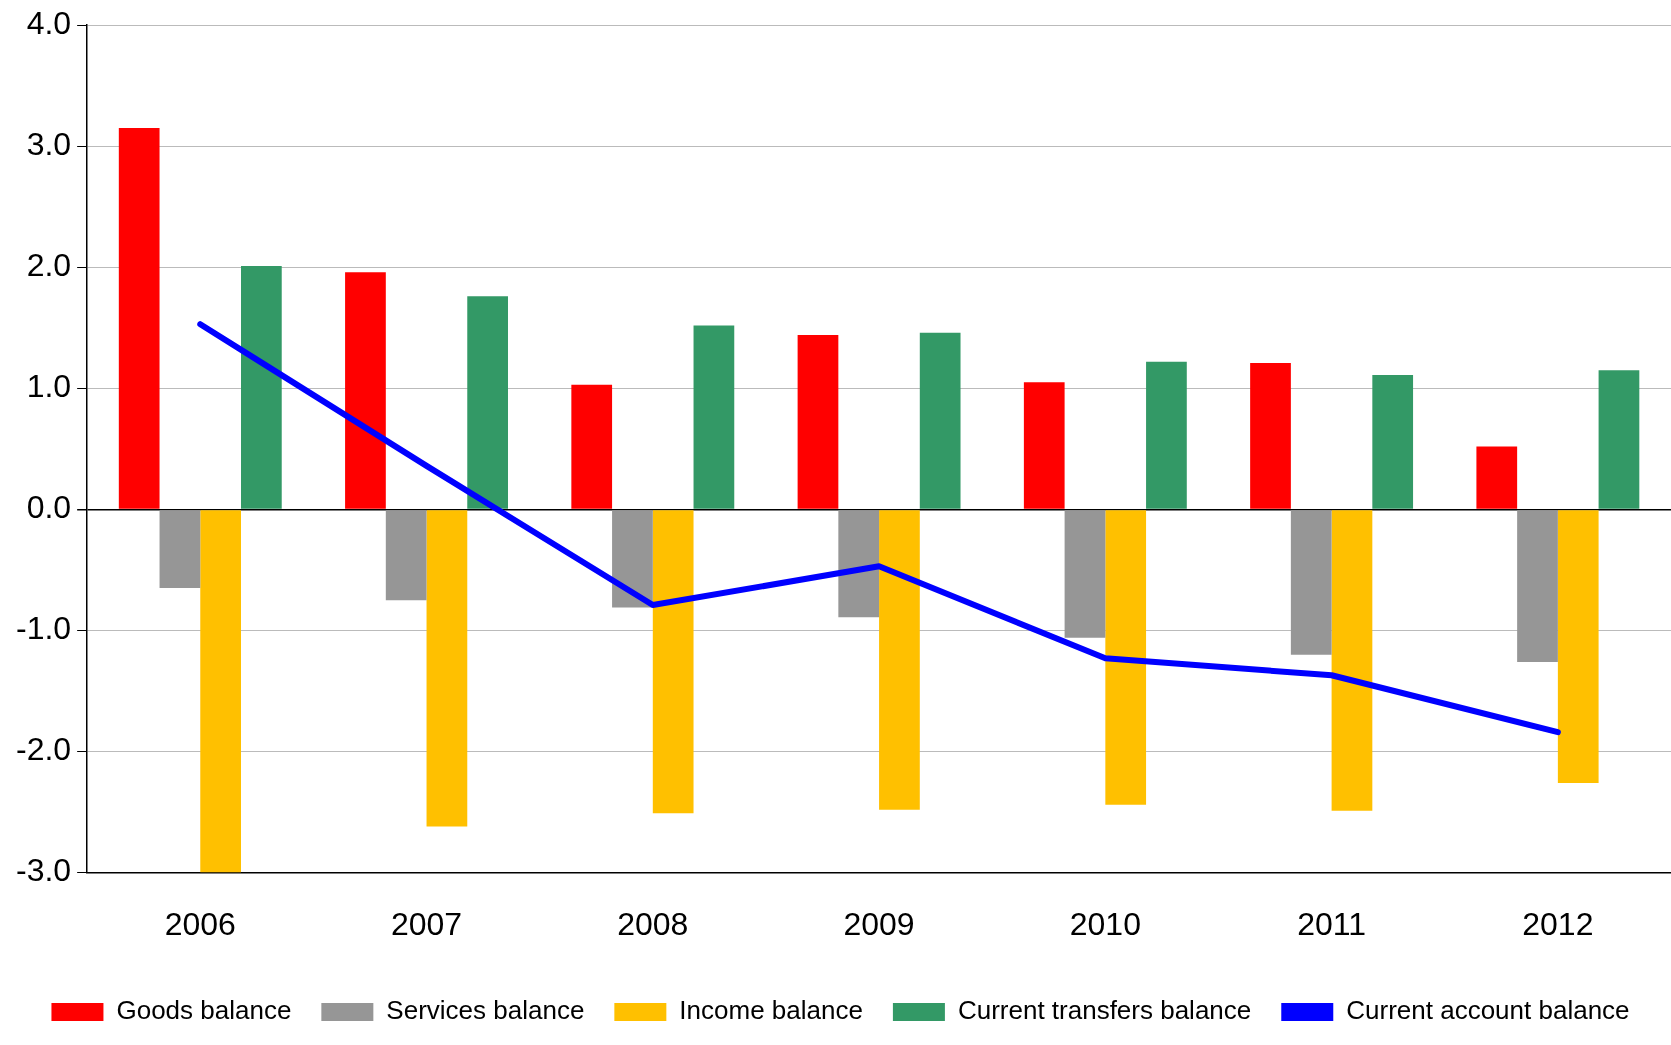  Describe the element at coordinates (44, 870) in the screenshot. I see `y-tick-label: -3.0` at that location.